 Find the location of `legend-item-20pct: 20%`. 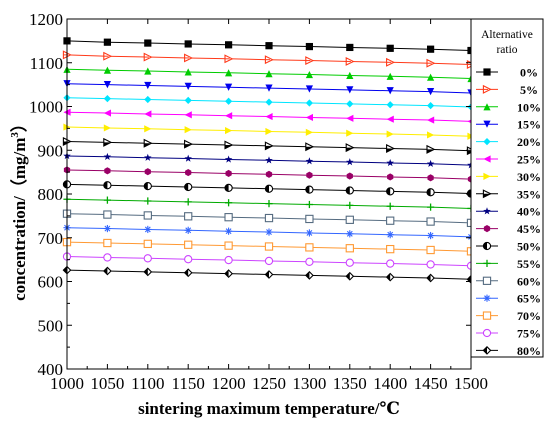

legend-item-20pct: 20% is located at coordinates (508, 142).